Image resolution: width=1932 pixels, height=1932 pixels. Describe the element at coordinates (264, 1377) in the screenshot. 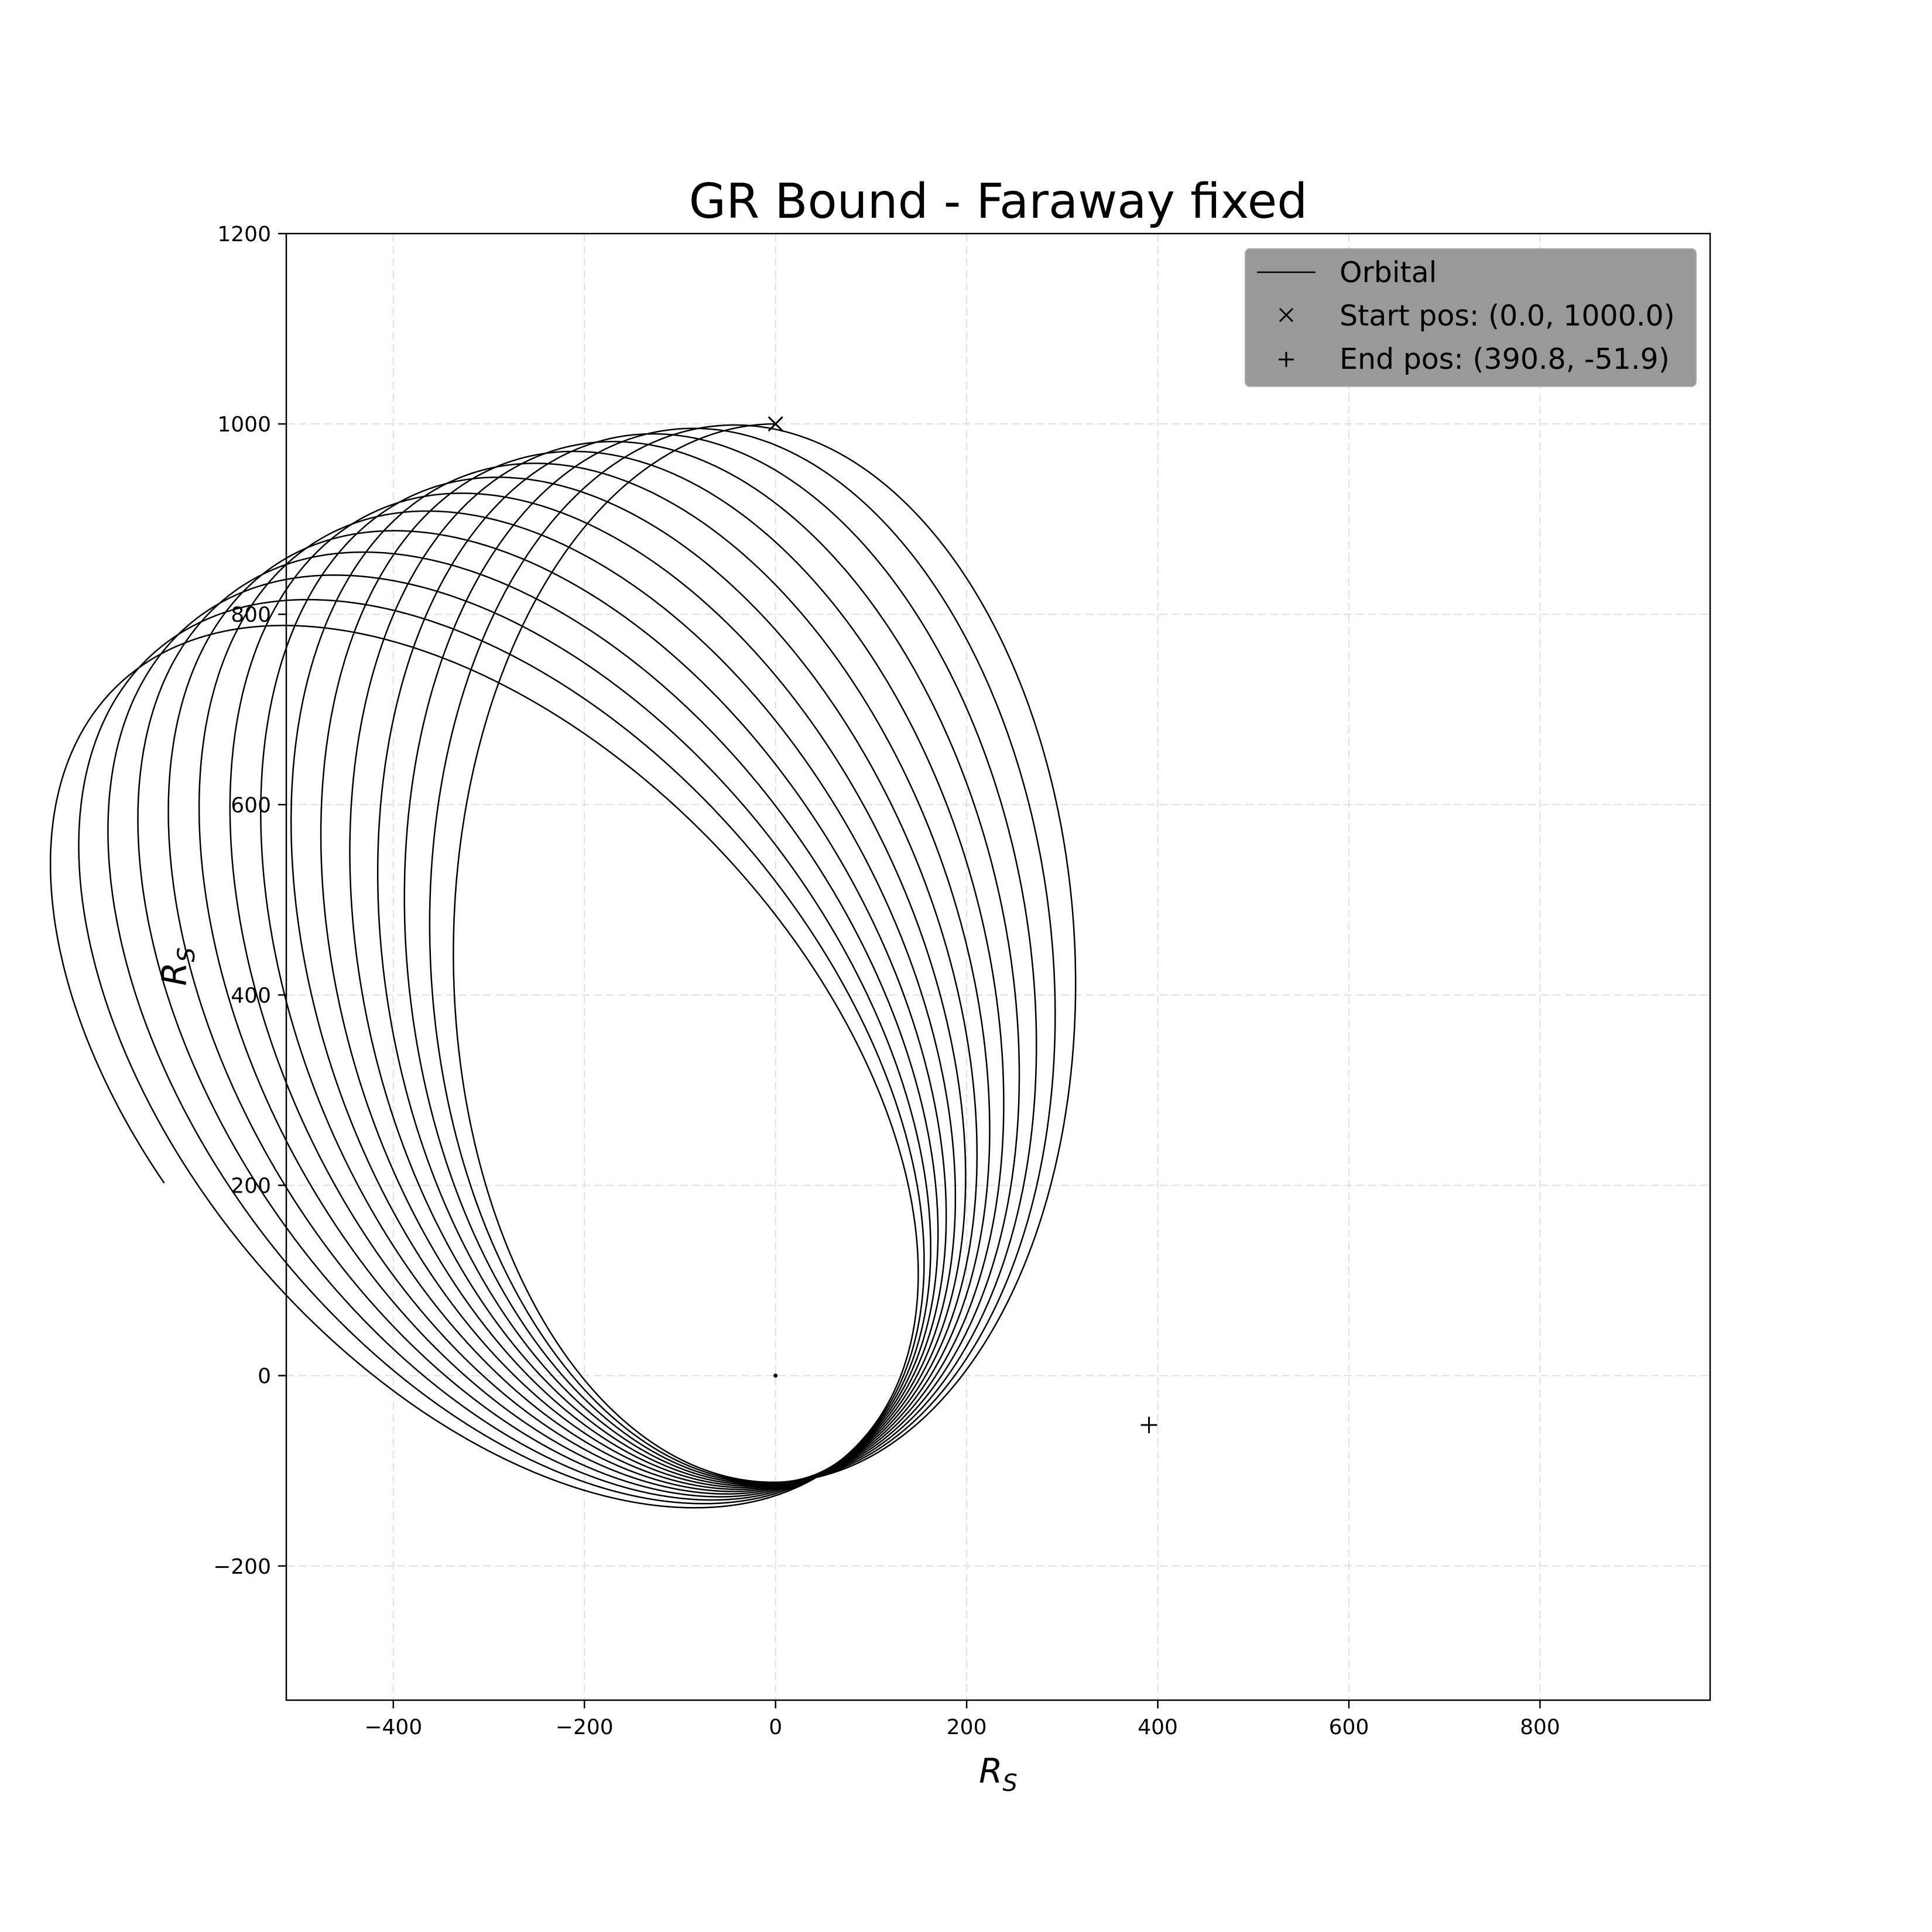

I see `y-tick-label: 0` at that location.